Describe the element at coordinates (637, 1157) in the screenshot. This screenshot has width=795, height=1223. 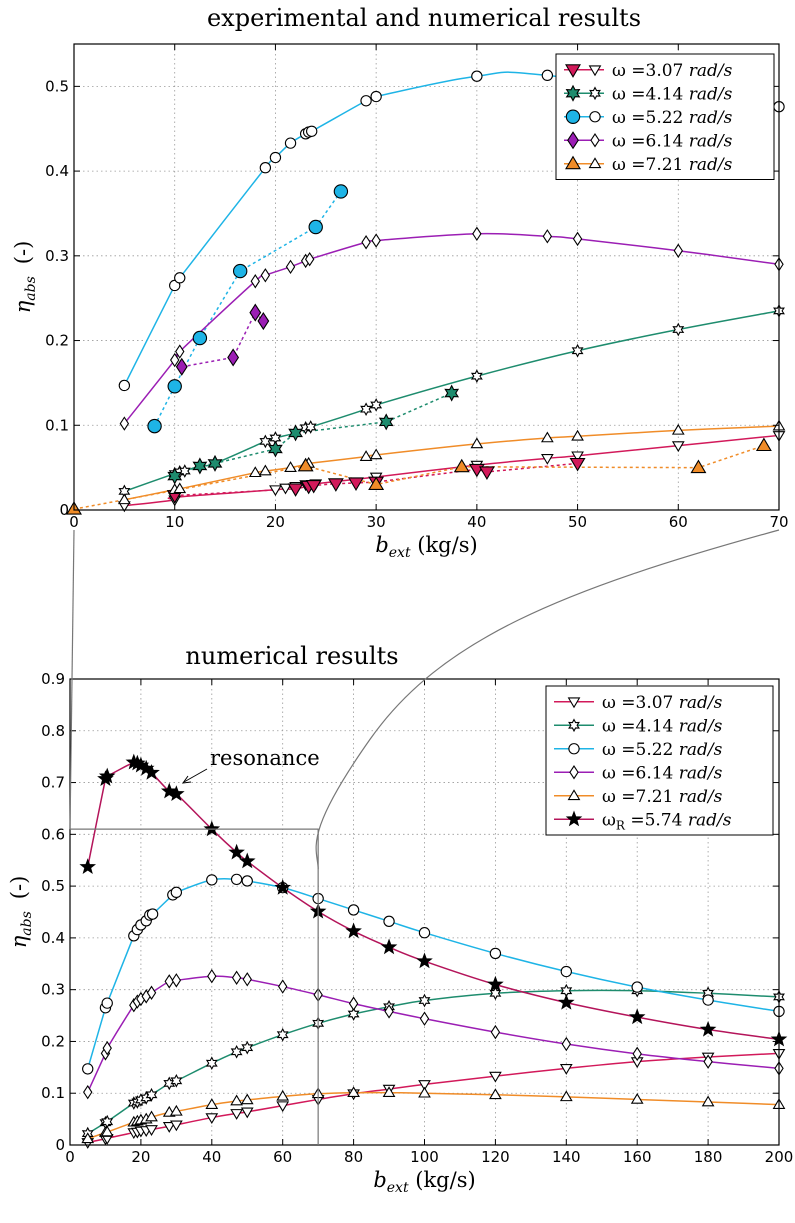
I see `x-tick-label: 160` at that location.